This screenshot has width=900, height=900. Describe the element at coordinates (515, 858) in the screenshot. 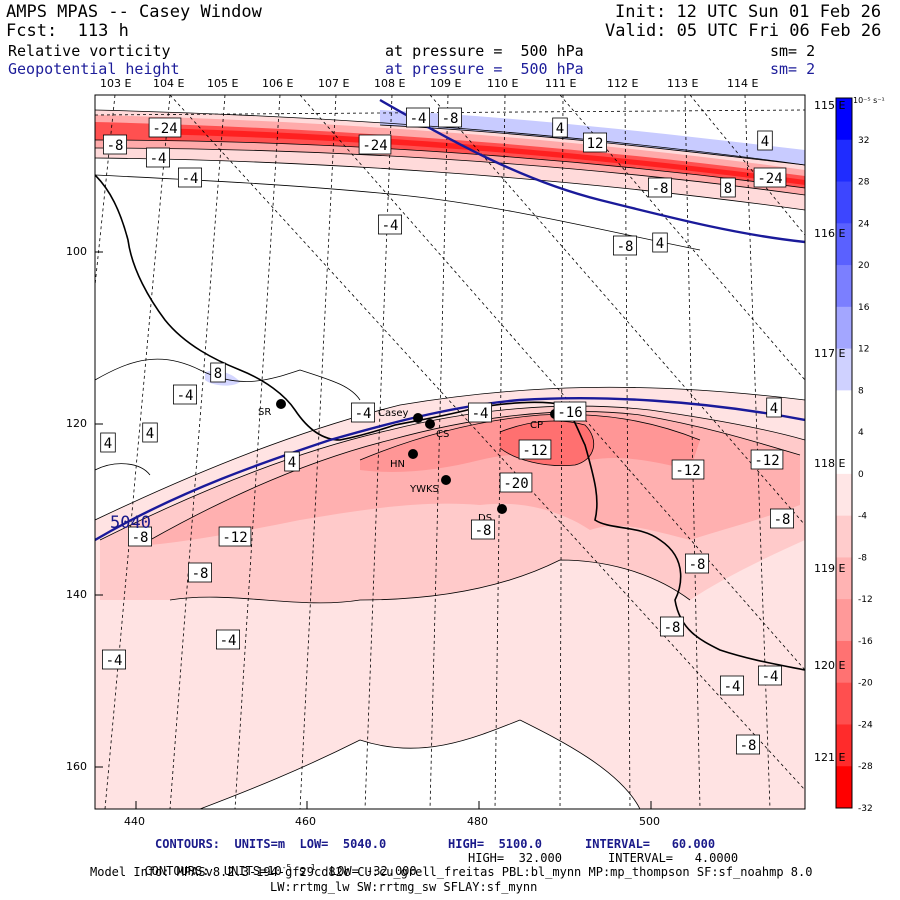

I see `vorticity-contour-high: HIGH= 32.000` at that location.